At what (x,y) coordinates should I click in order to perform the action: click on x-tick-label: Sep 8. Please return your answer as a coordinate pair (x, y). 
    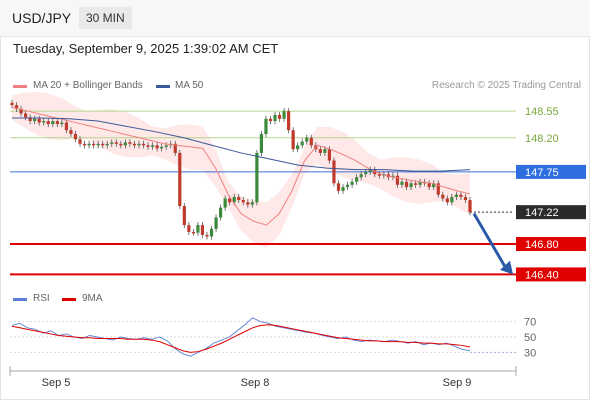
    Looking at the image, I should click on (255, 383).